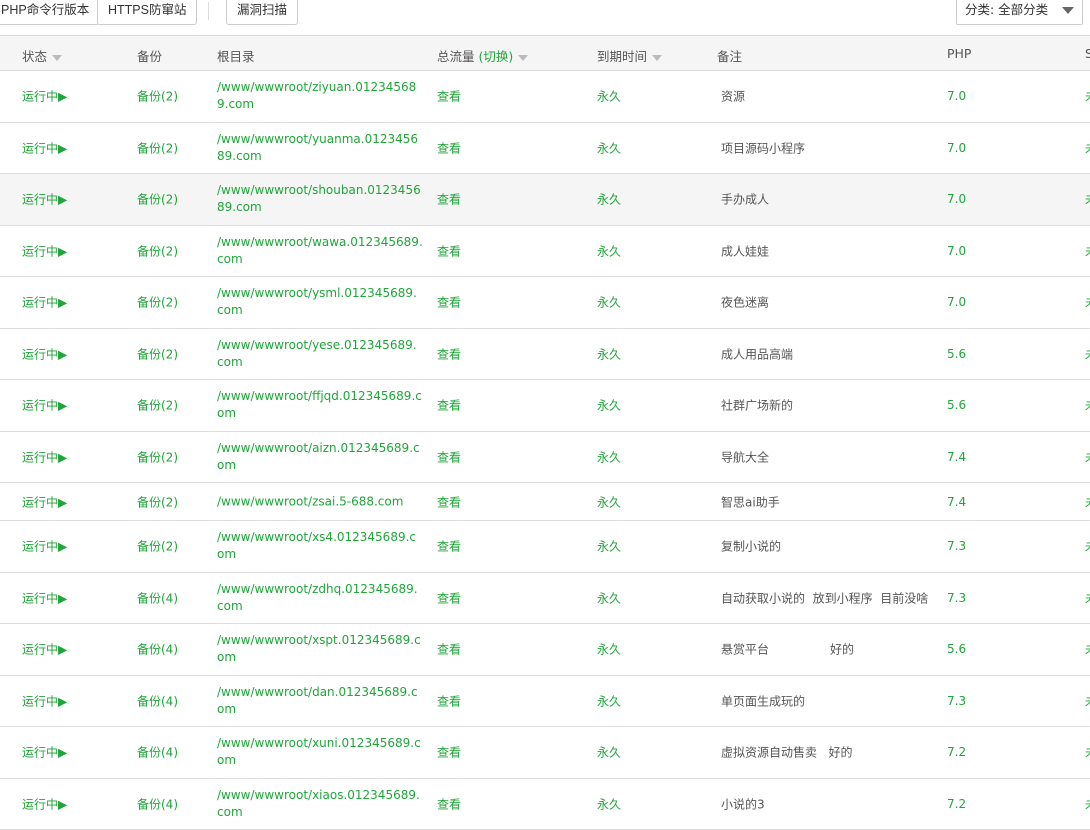  What do you see at coordinates (745, 199) in the screenshot?
I see `remark-field: 手办成人` at bounding box center [745, 199].